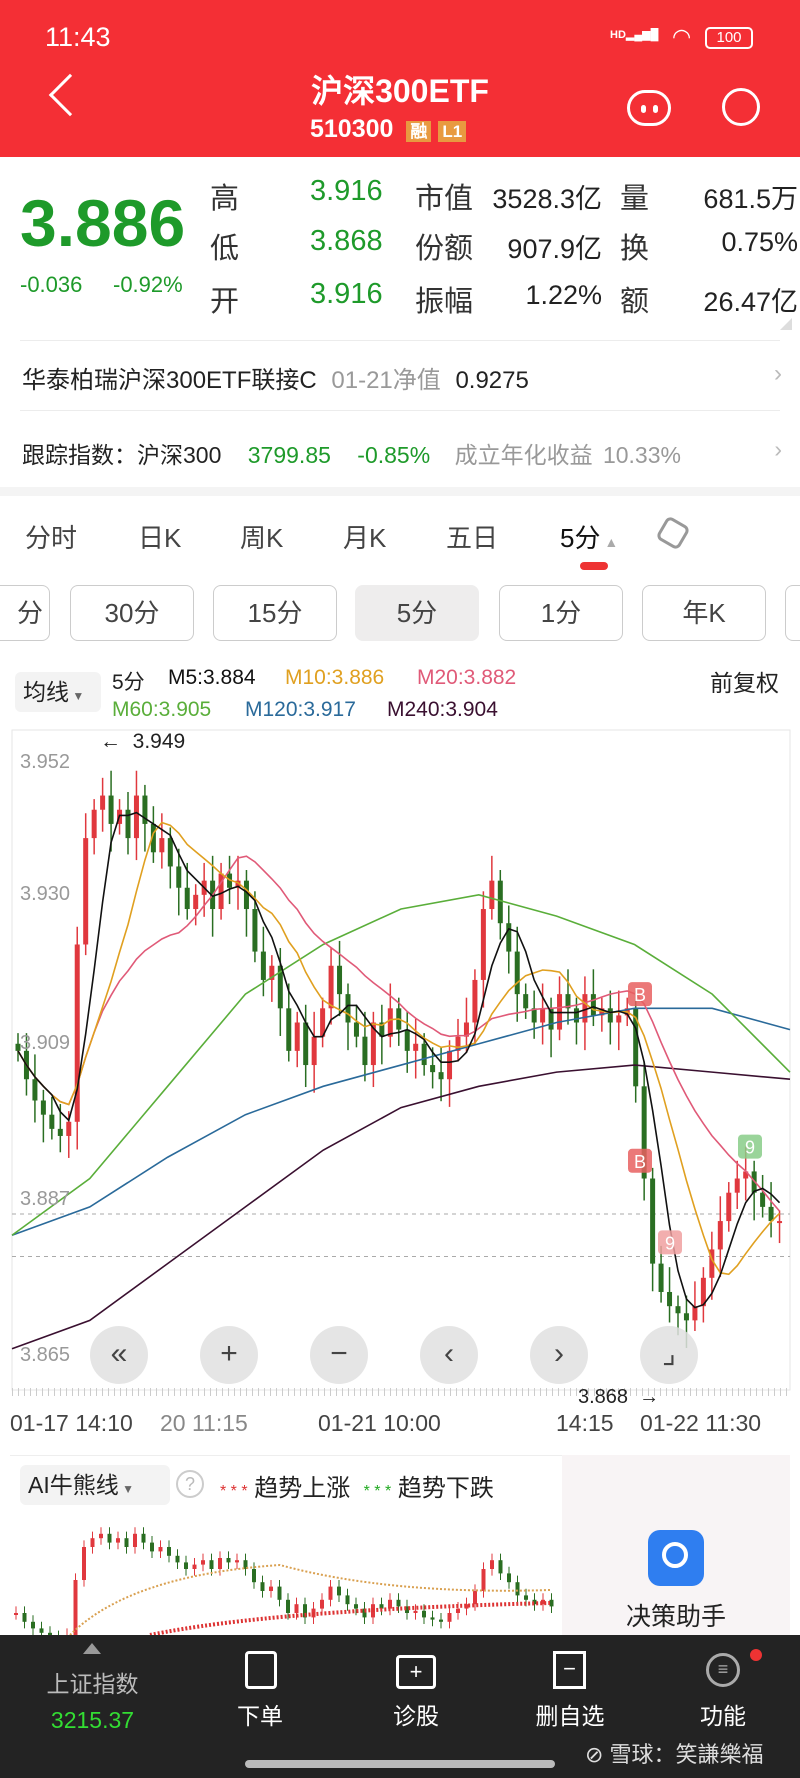  I want to click on x-axis-label: 14:15, so click(585, 1423).